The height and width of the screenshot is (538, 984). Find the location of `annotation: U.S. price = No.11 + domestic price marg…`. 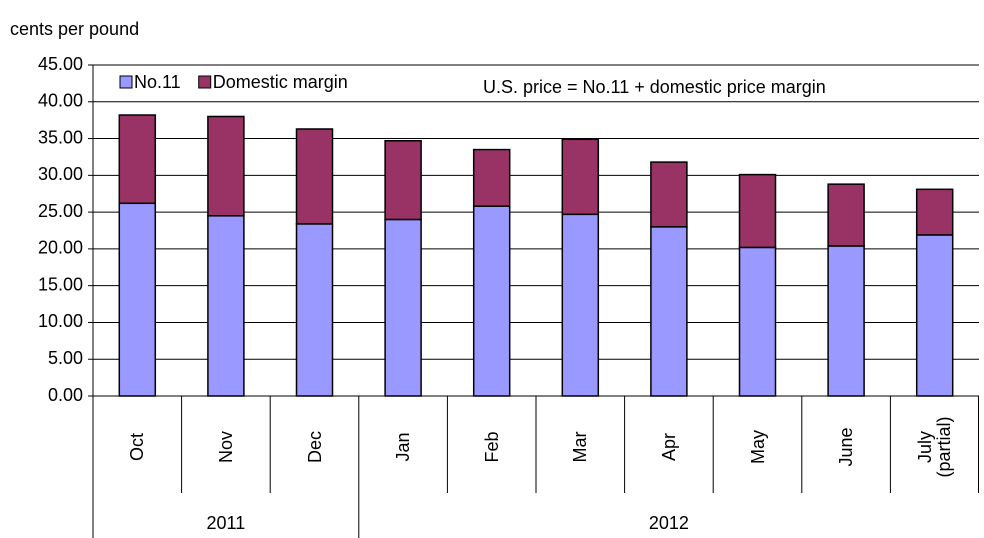

annotation: U.S. price = No.11 + domestic price marg… is located at coordinates (654, 87).